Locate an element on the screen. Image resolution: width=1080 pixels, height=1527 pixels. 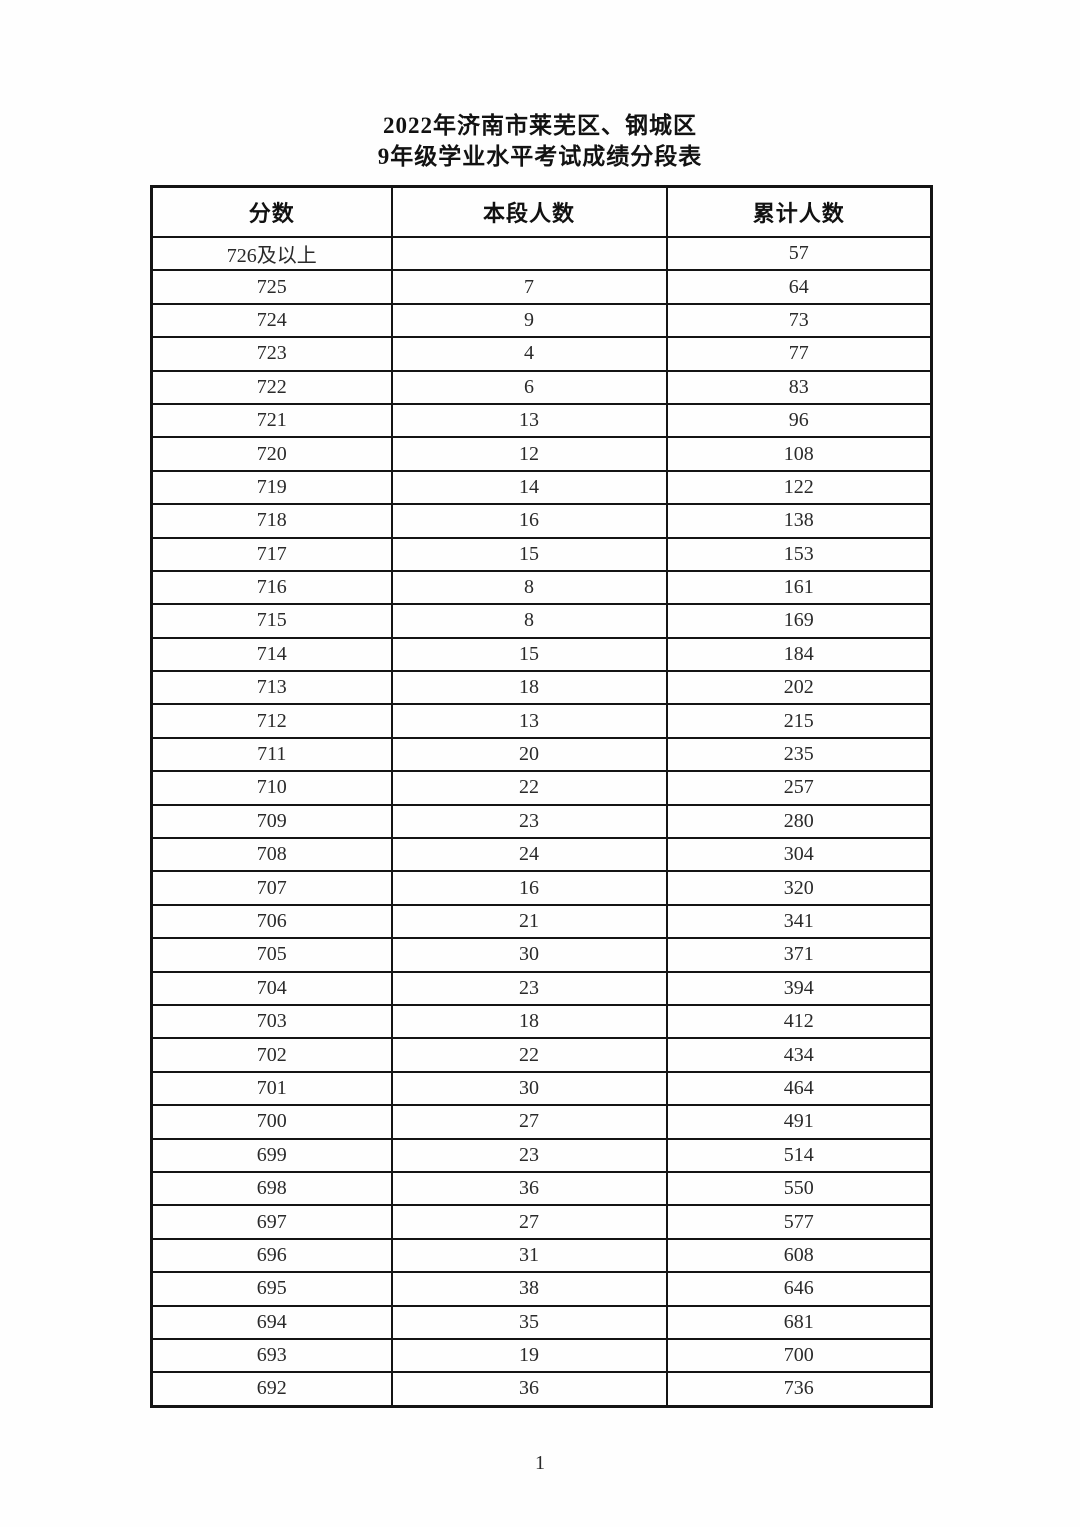
table-row: 706 21 341 is located at coordinates (541, 921).